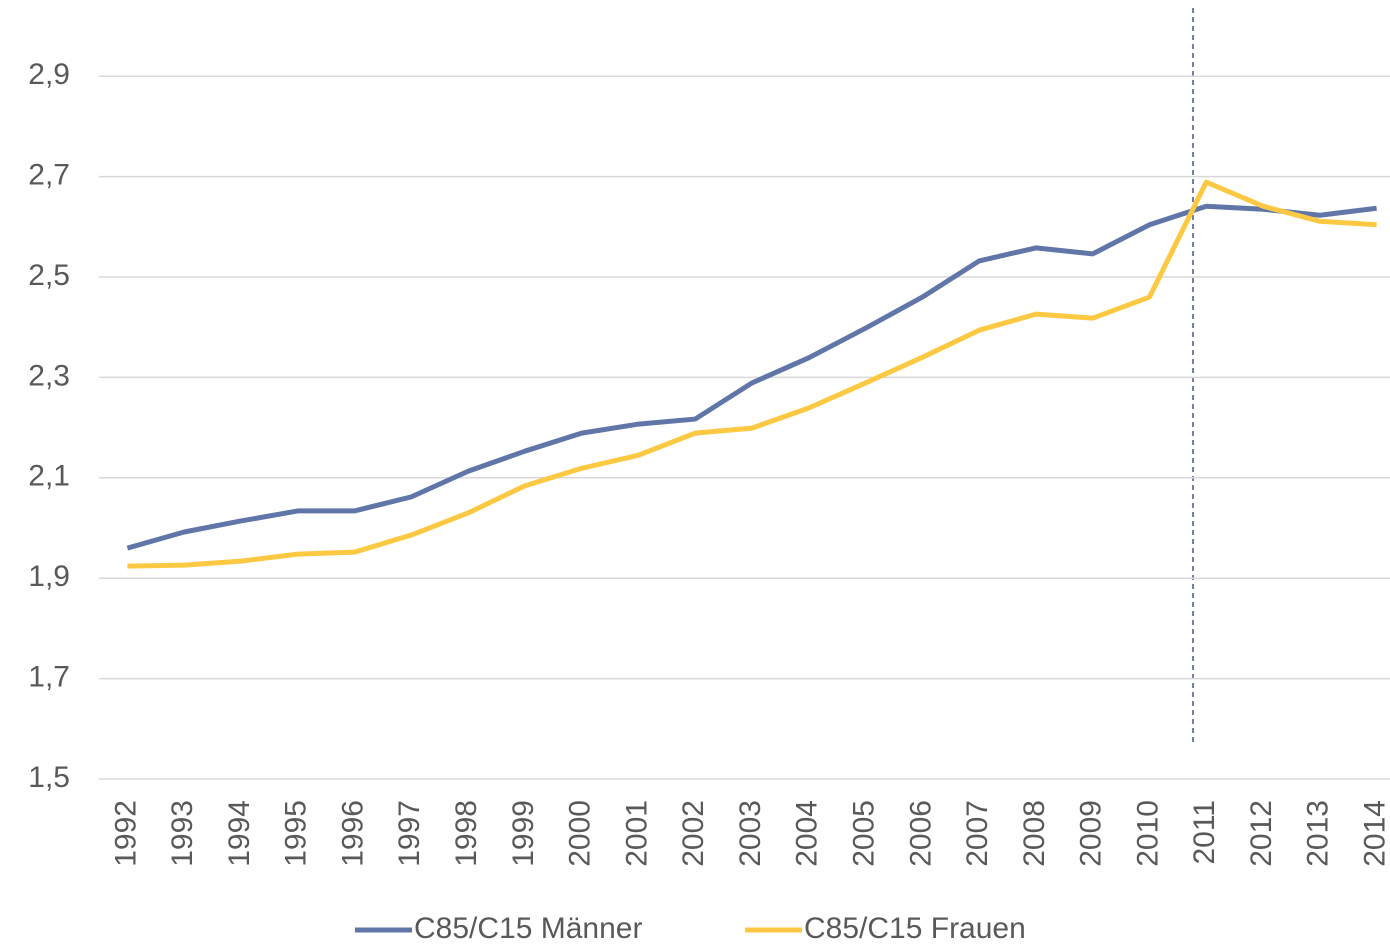 This screenshot has width=1390, height=947. Describe the element at coordinates (580, 833) in the screenshot. I see `x-tick-label: 2000` at that location.